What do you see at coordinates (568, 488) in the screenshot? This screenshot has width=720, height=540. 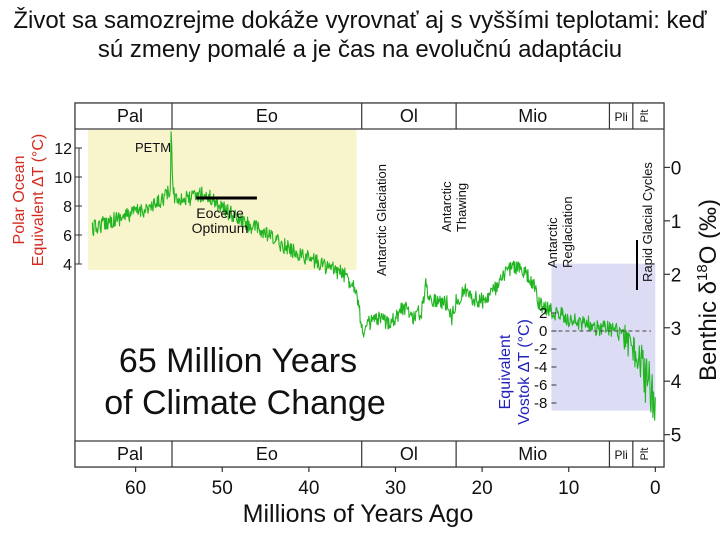 I see `x-tick-label: 10` at bounding box center [568, 488].